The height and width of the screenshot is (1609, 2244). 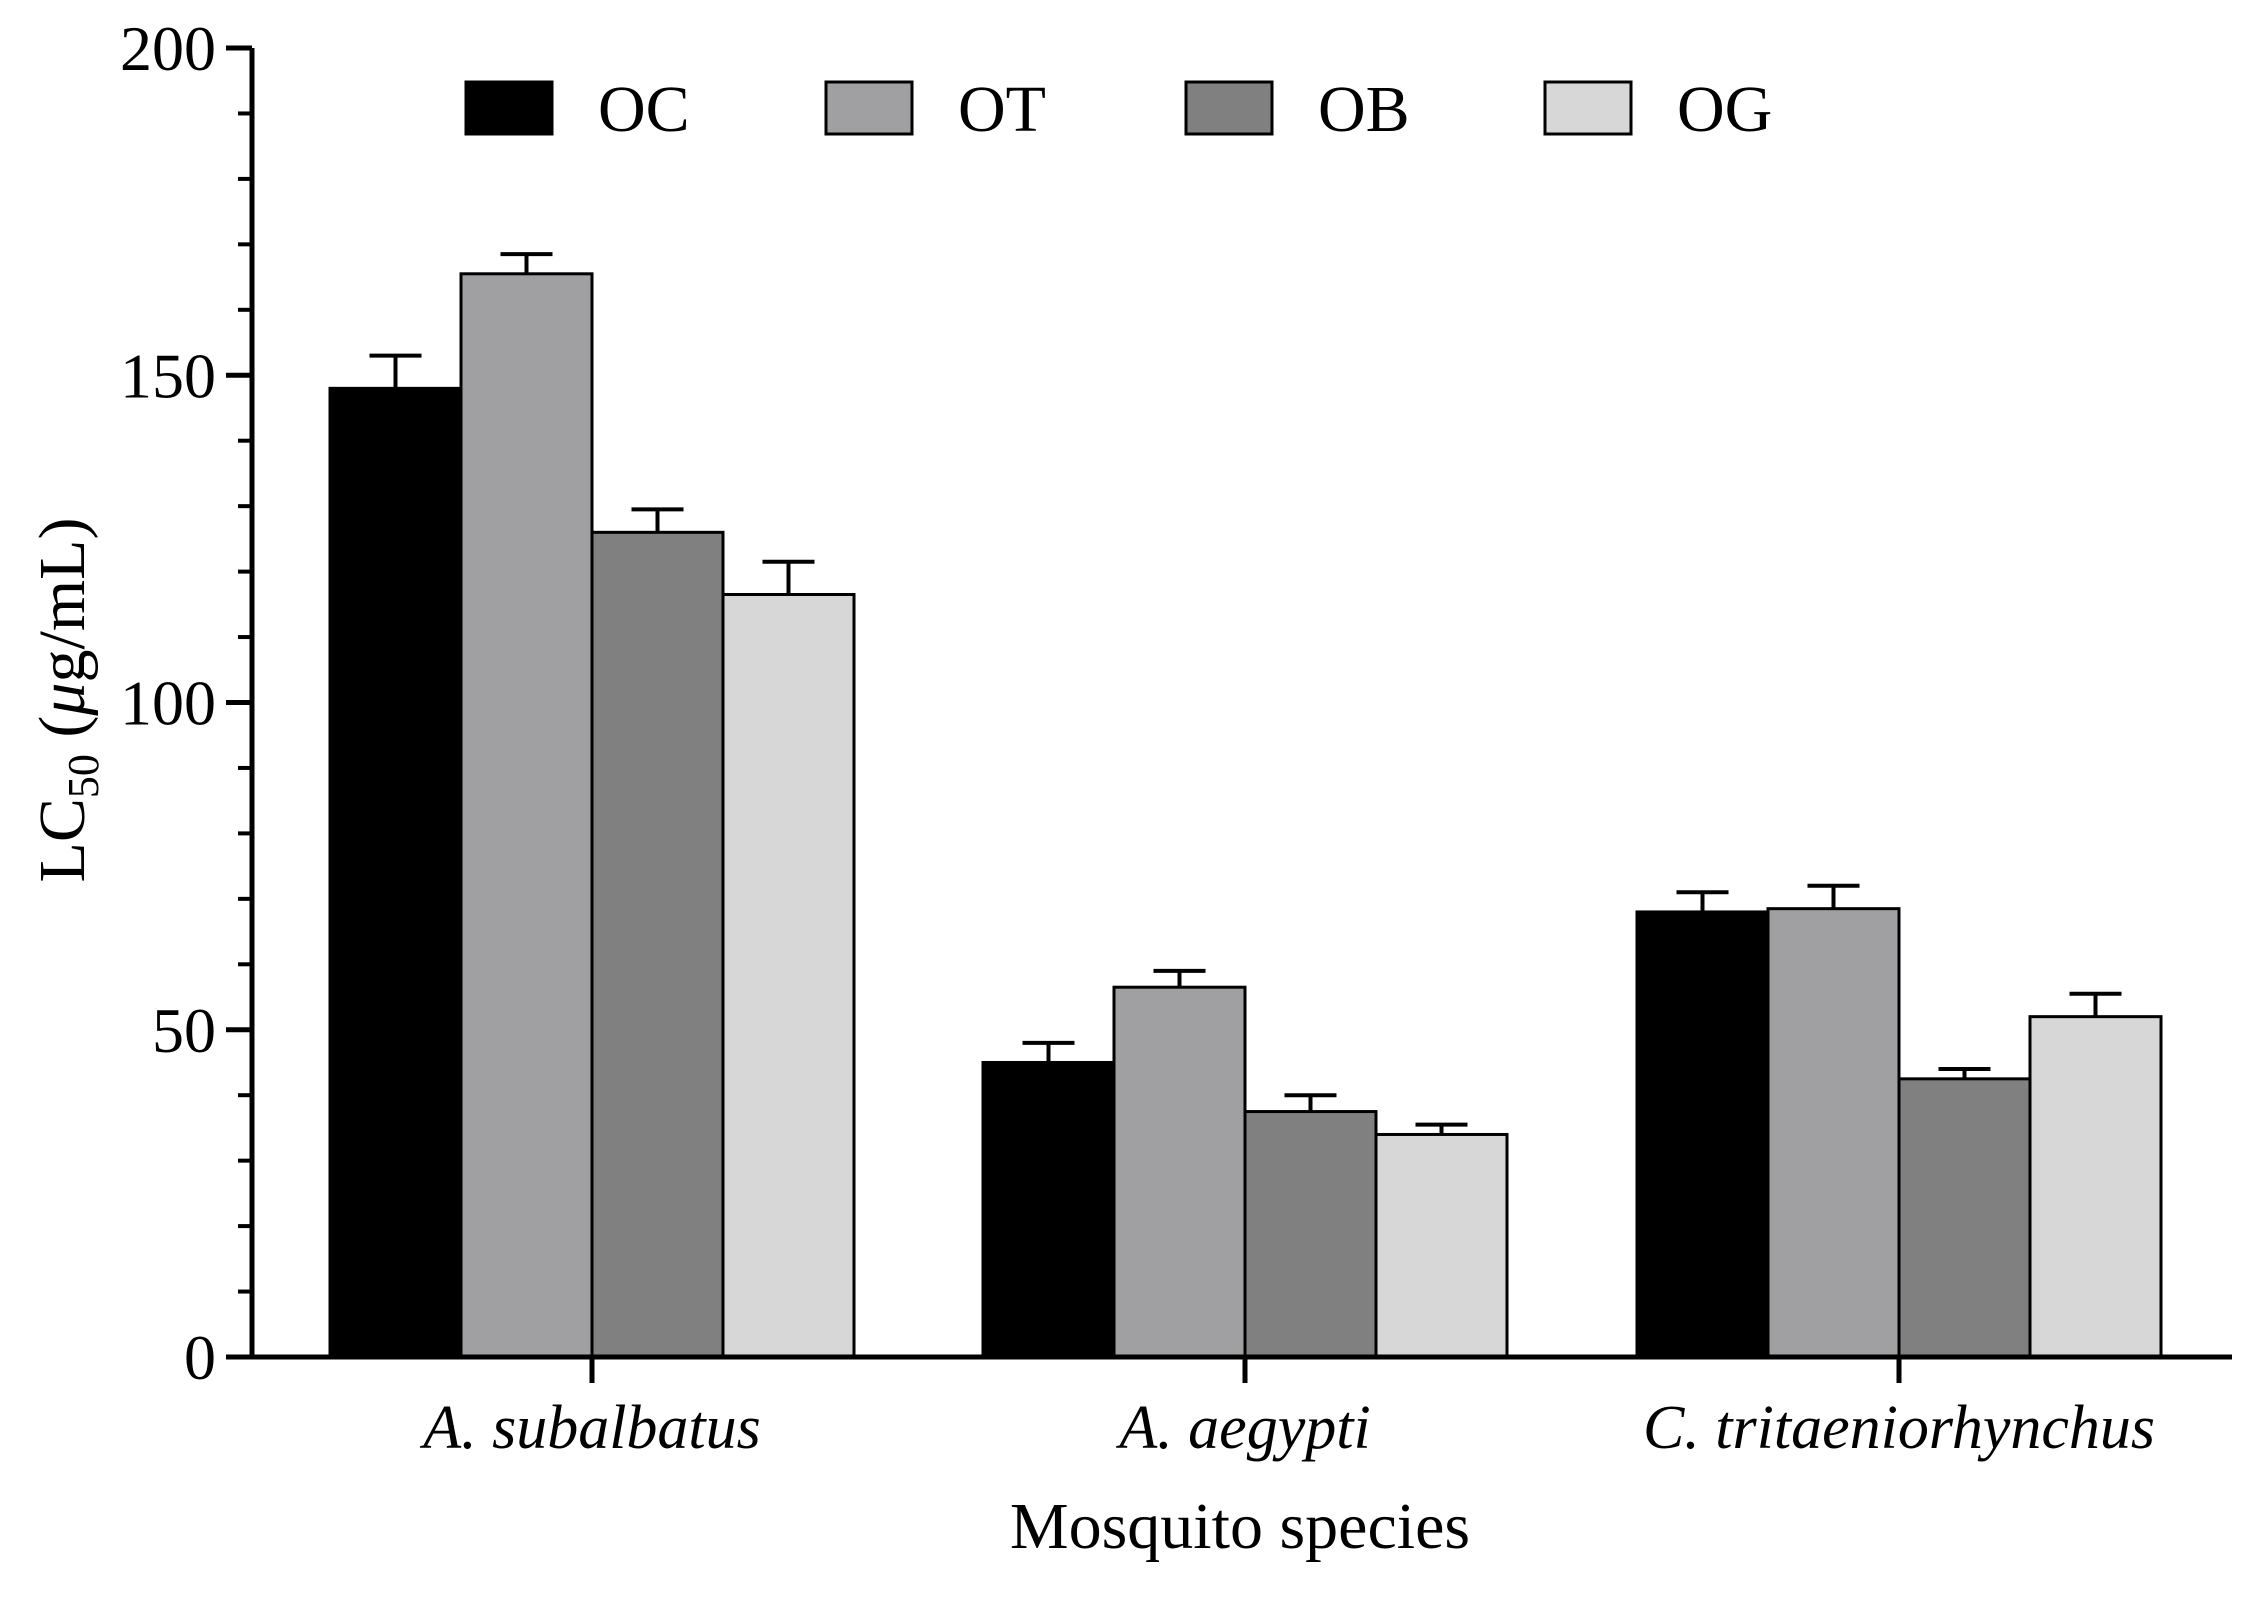 What do you see at coordinates (83, 776) in the screenshot?
I see `y-axis-title-subscript: 50` at bounding box center [83, 776].